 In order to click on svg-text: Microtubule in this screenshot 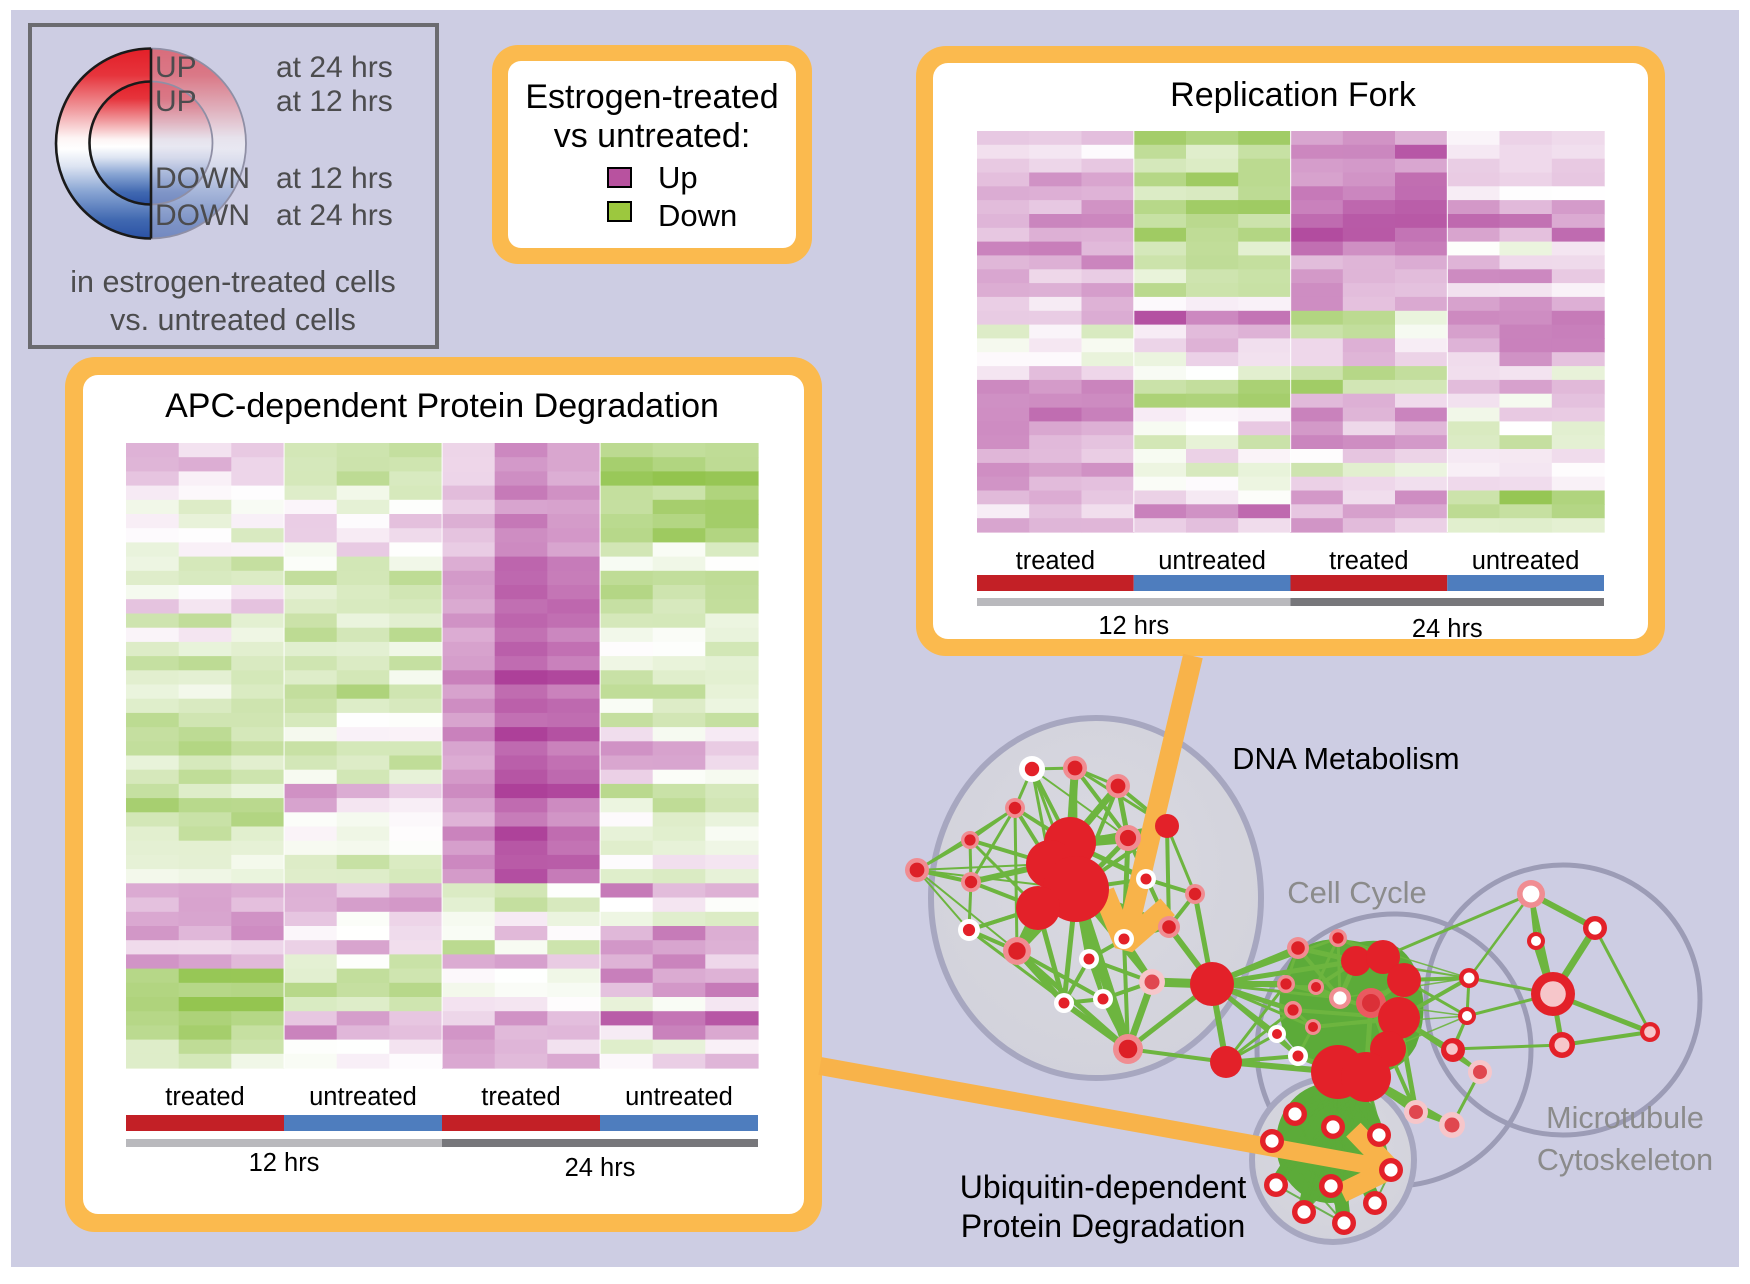, I will do `click(1625, 1118)`.